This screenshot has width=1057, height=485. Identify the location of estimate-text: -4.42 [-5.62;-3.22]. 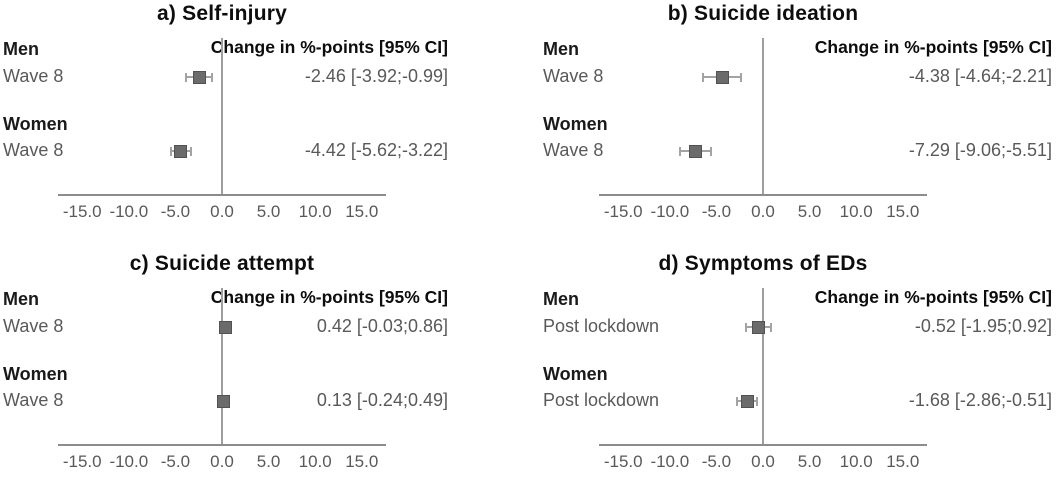
(376, 150).